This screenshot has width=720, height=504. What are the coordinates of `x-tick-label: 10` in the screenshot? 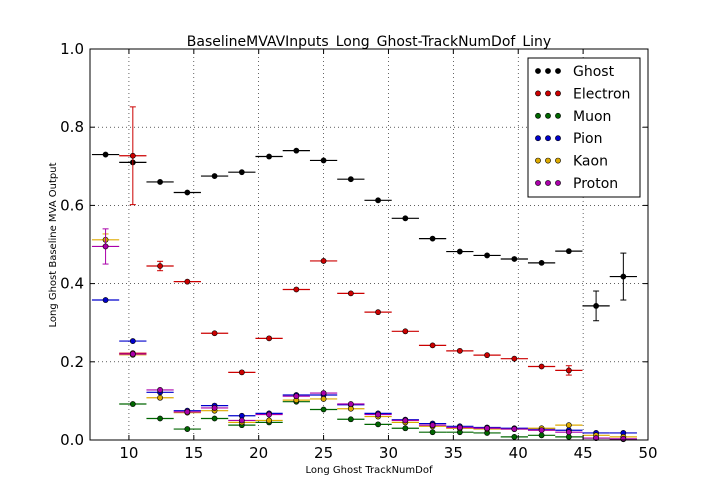 It's located at (128, 453).